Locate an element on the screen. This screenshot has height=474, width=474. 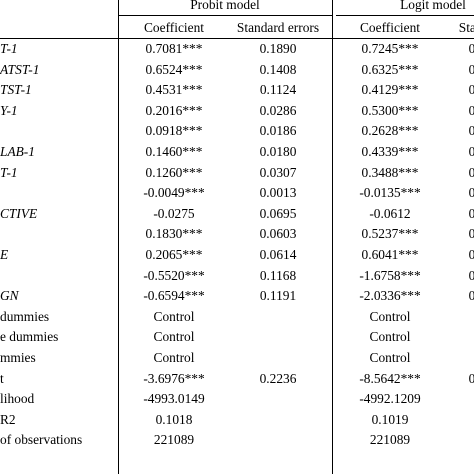
probit-coefficient-cell: 0.0918*** is located at coordinates (174, 130).